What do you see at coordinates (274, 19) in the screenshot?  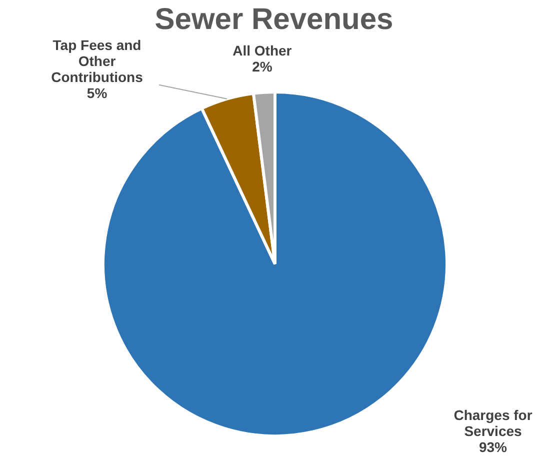 I see `chart-title: Sewer Revenues` at bounding box center [274, 19].